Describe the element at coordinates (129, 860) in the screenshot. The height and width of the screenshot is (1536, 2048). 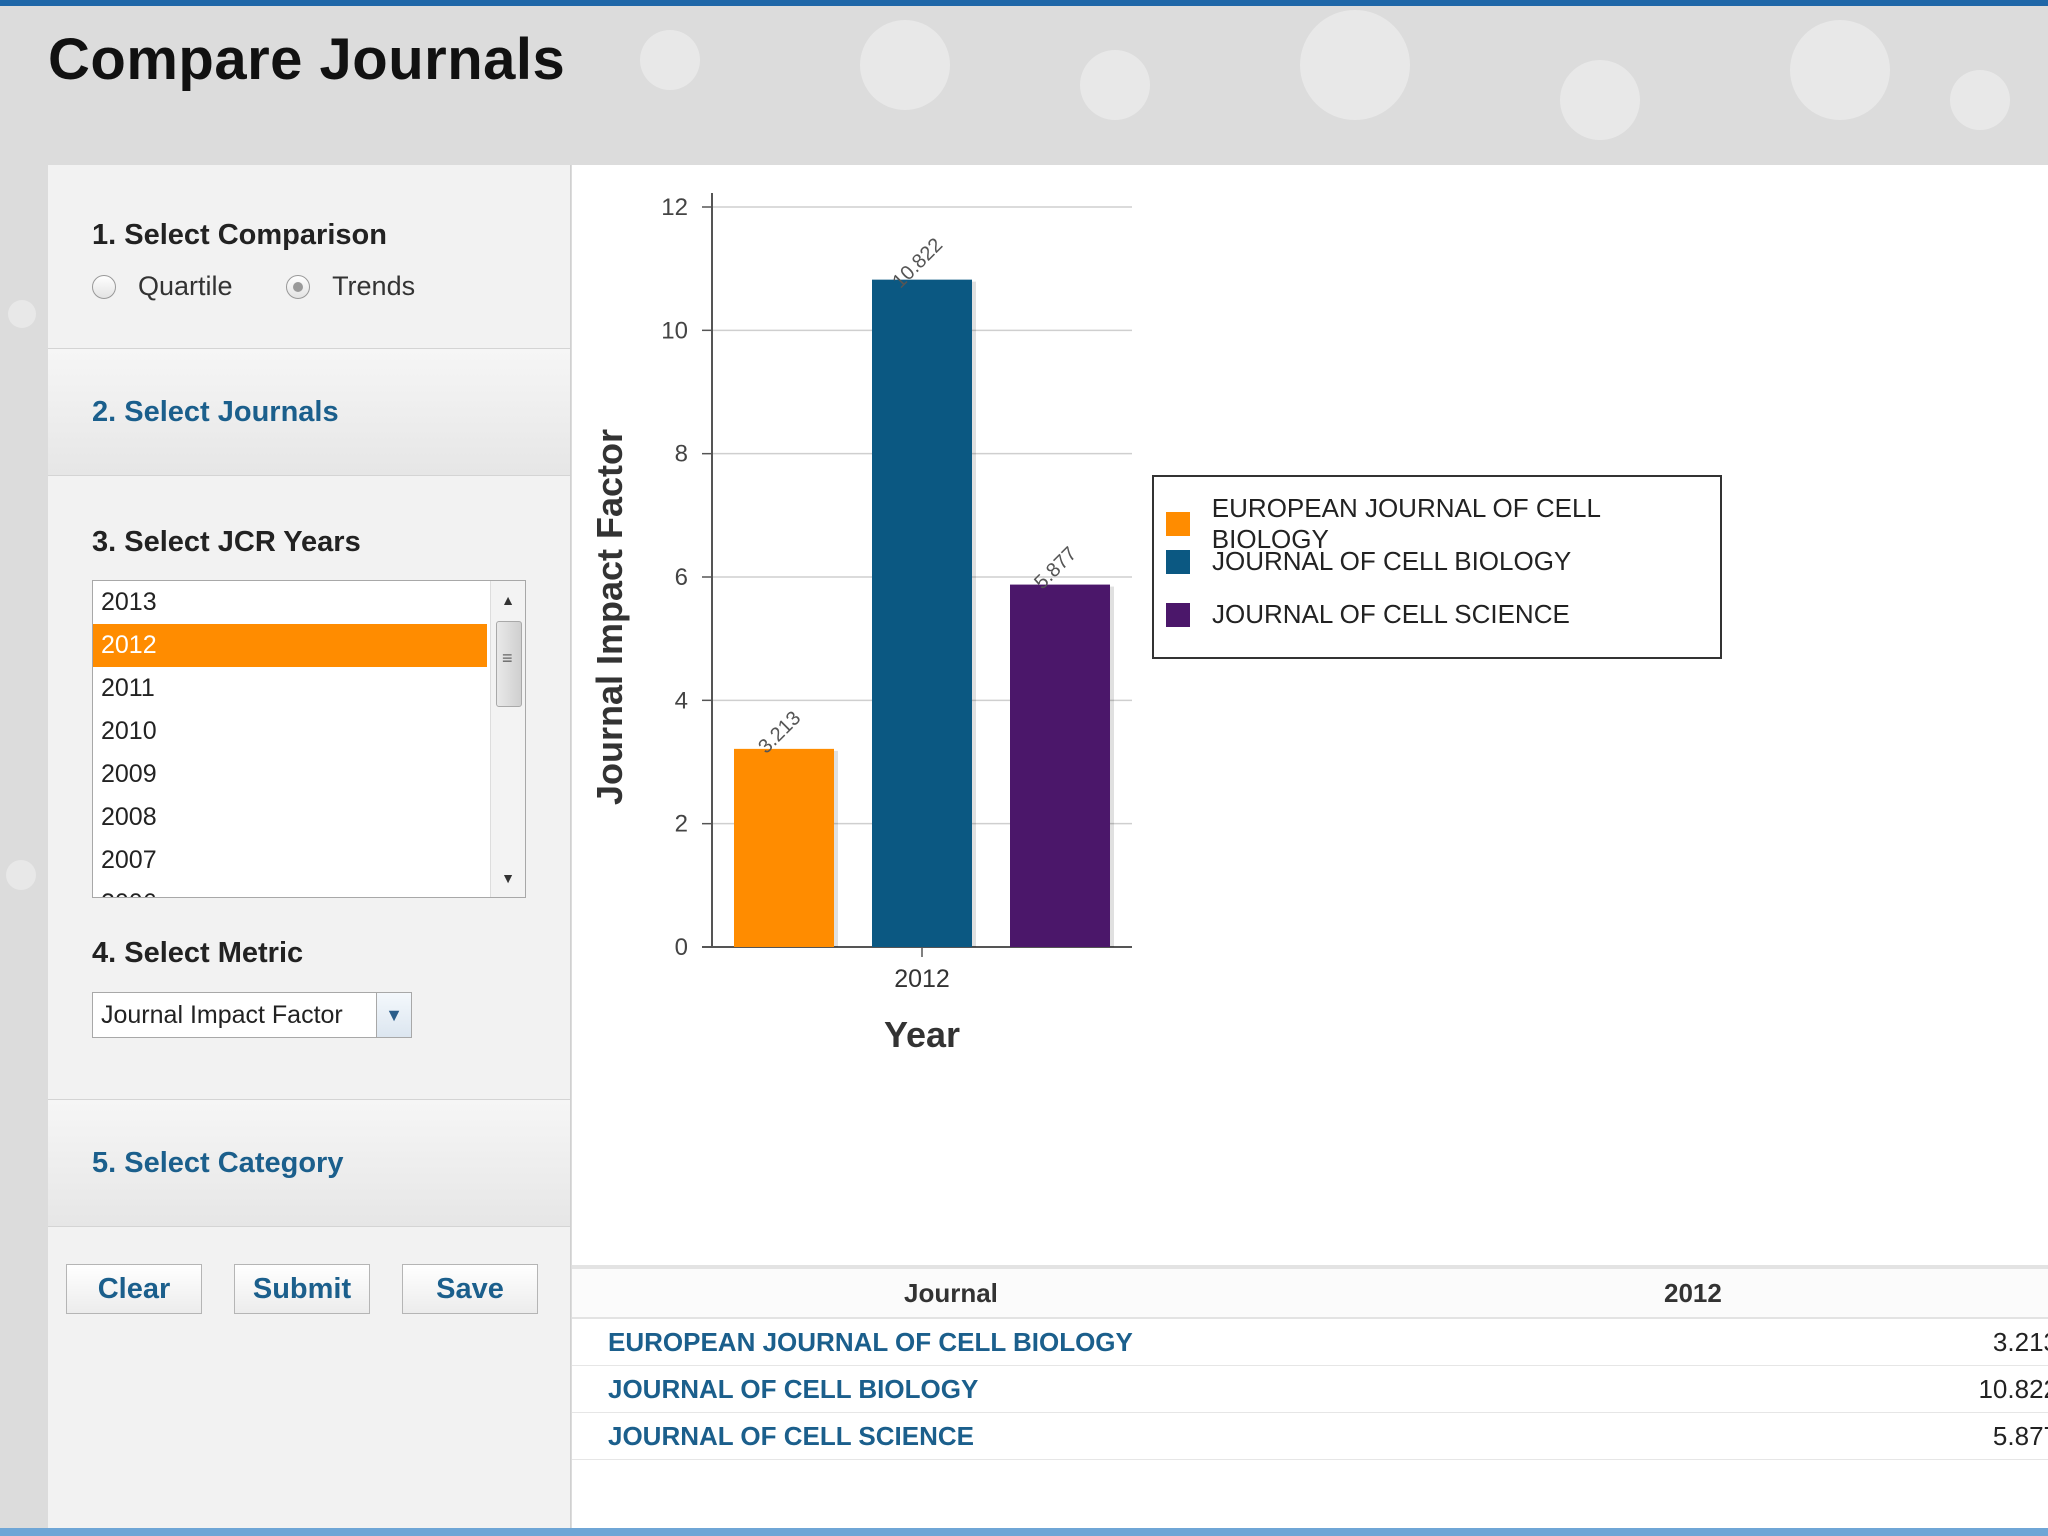
I see `year-option-2007: 2007` at that location.